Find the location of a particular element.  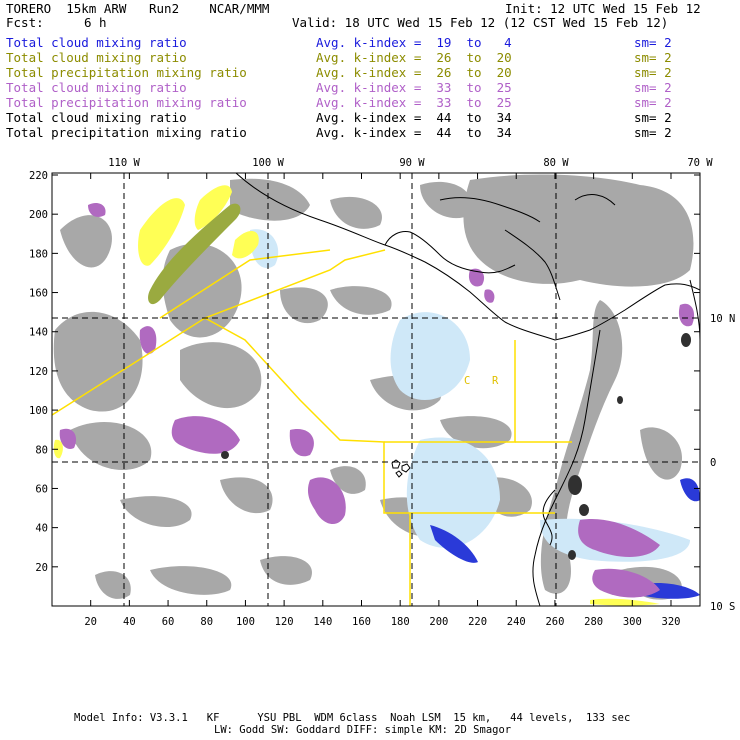

legend-k-index: Avg. k-index = 19 to 4 is located at coordinates (414, 42).